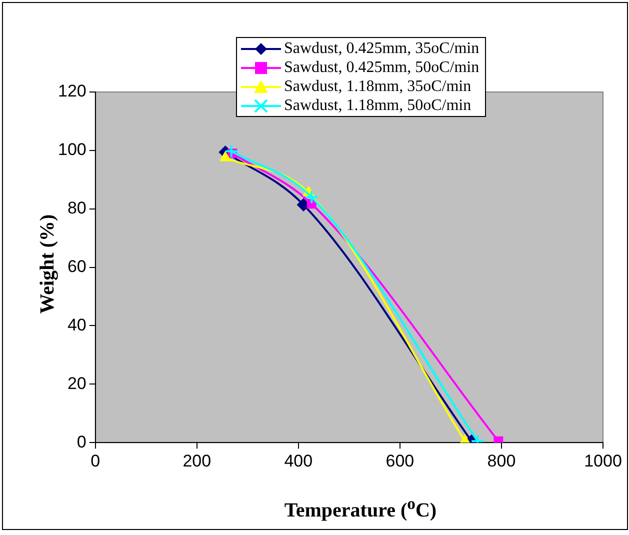 This screenshot has height=535, width=629. What do you see at coordinates (95, 460) in the screenshot?
I see `x-tick-label: 0` at bounding box center [95, 460].